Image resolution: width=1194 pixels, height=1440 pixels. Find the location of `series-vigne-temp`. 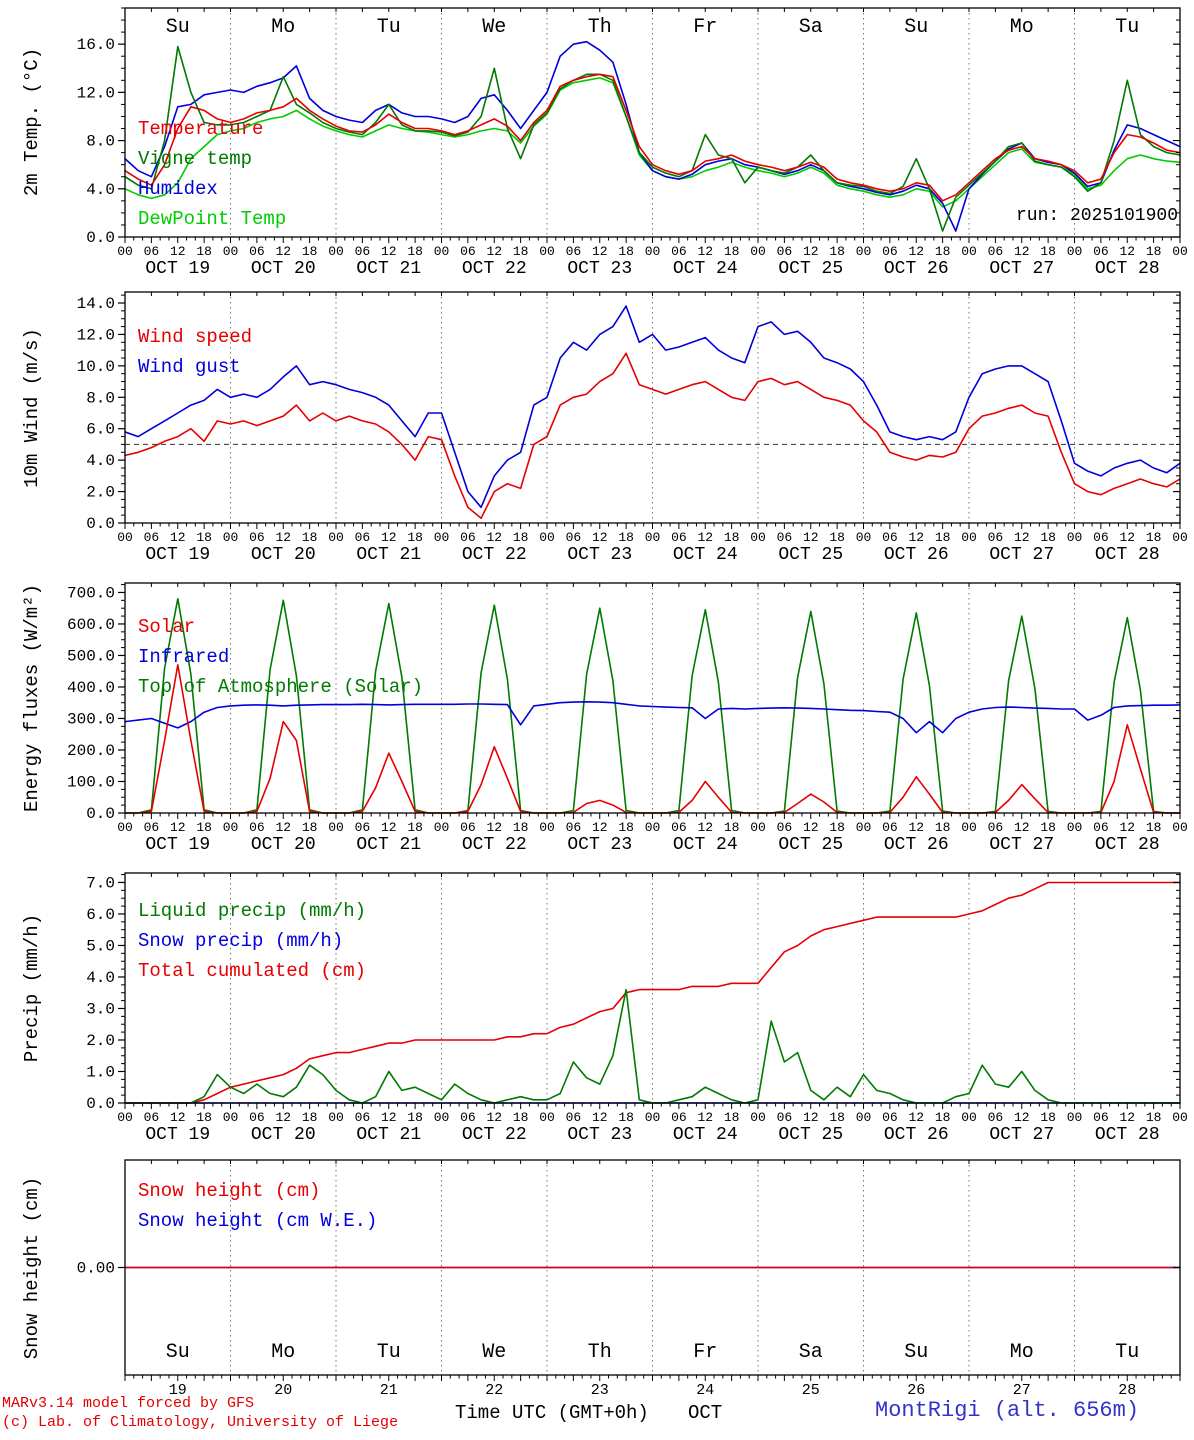

series-vigne-temp is located at coordinates (652, 138).